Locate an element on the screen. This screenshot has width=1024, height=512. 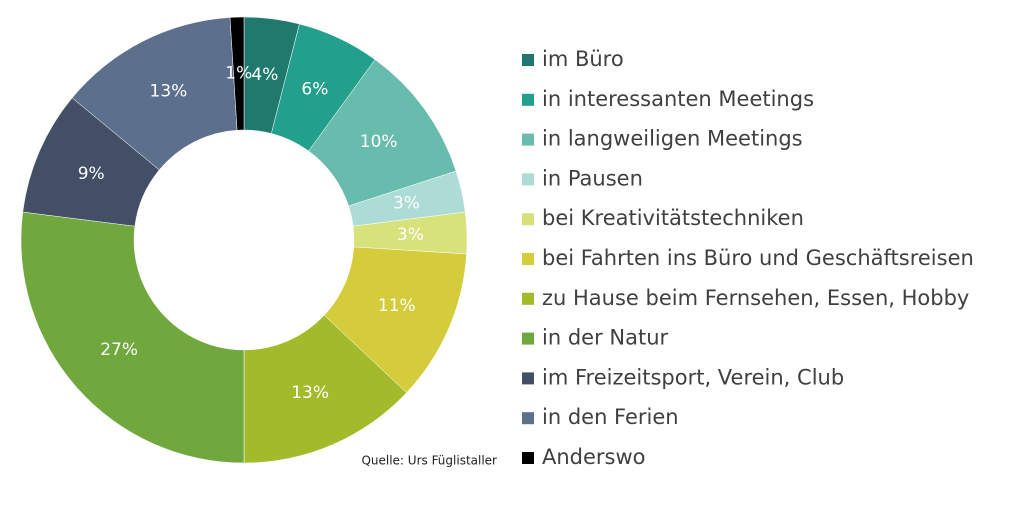
legend-label: in langweiligen Meetings is located at coordinates (672, 139).